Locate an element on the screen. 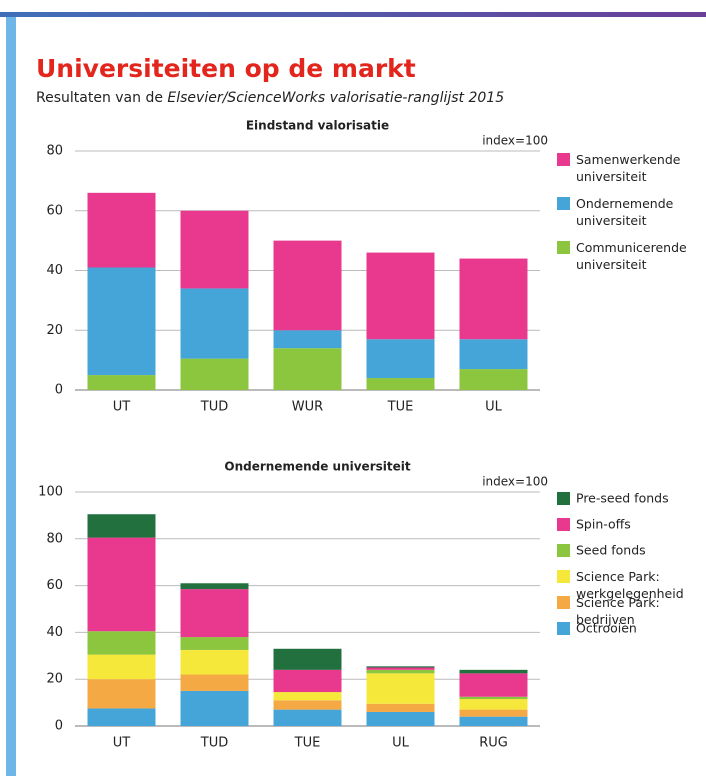 The width and height of the screenshot is (706, 780). page-title: Universiteiten op de markt is located at coordinates (226, 68).